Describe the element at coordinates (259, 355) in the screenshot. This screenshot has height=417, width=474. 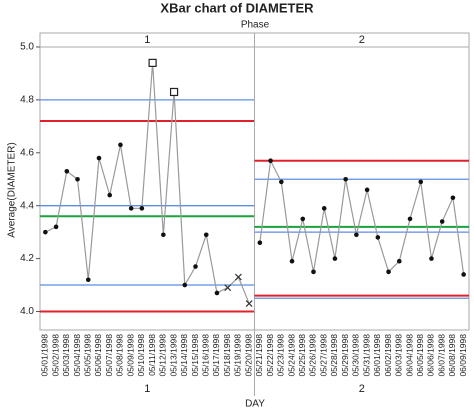
I see `x-tick-label: 05/21/1998` at that location.